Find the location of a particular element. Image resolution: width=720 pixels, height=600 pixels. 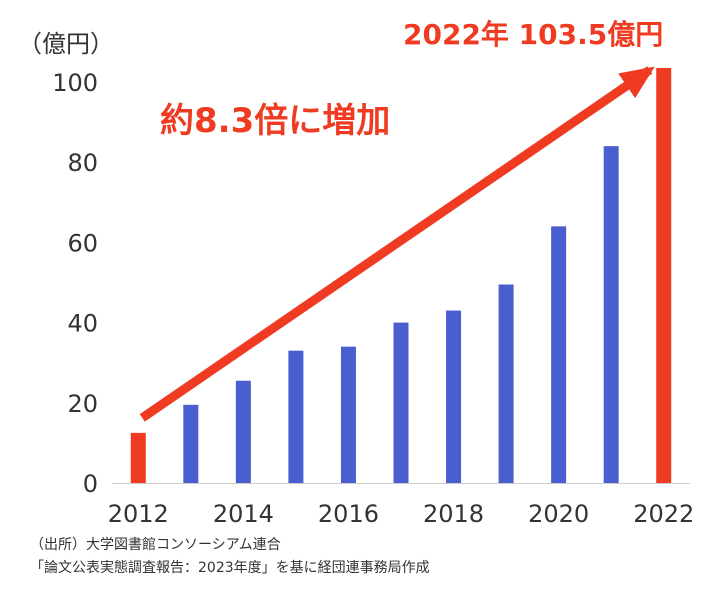

bar-2018 is located at coordinates (454, 396).